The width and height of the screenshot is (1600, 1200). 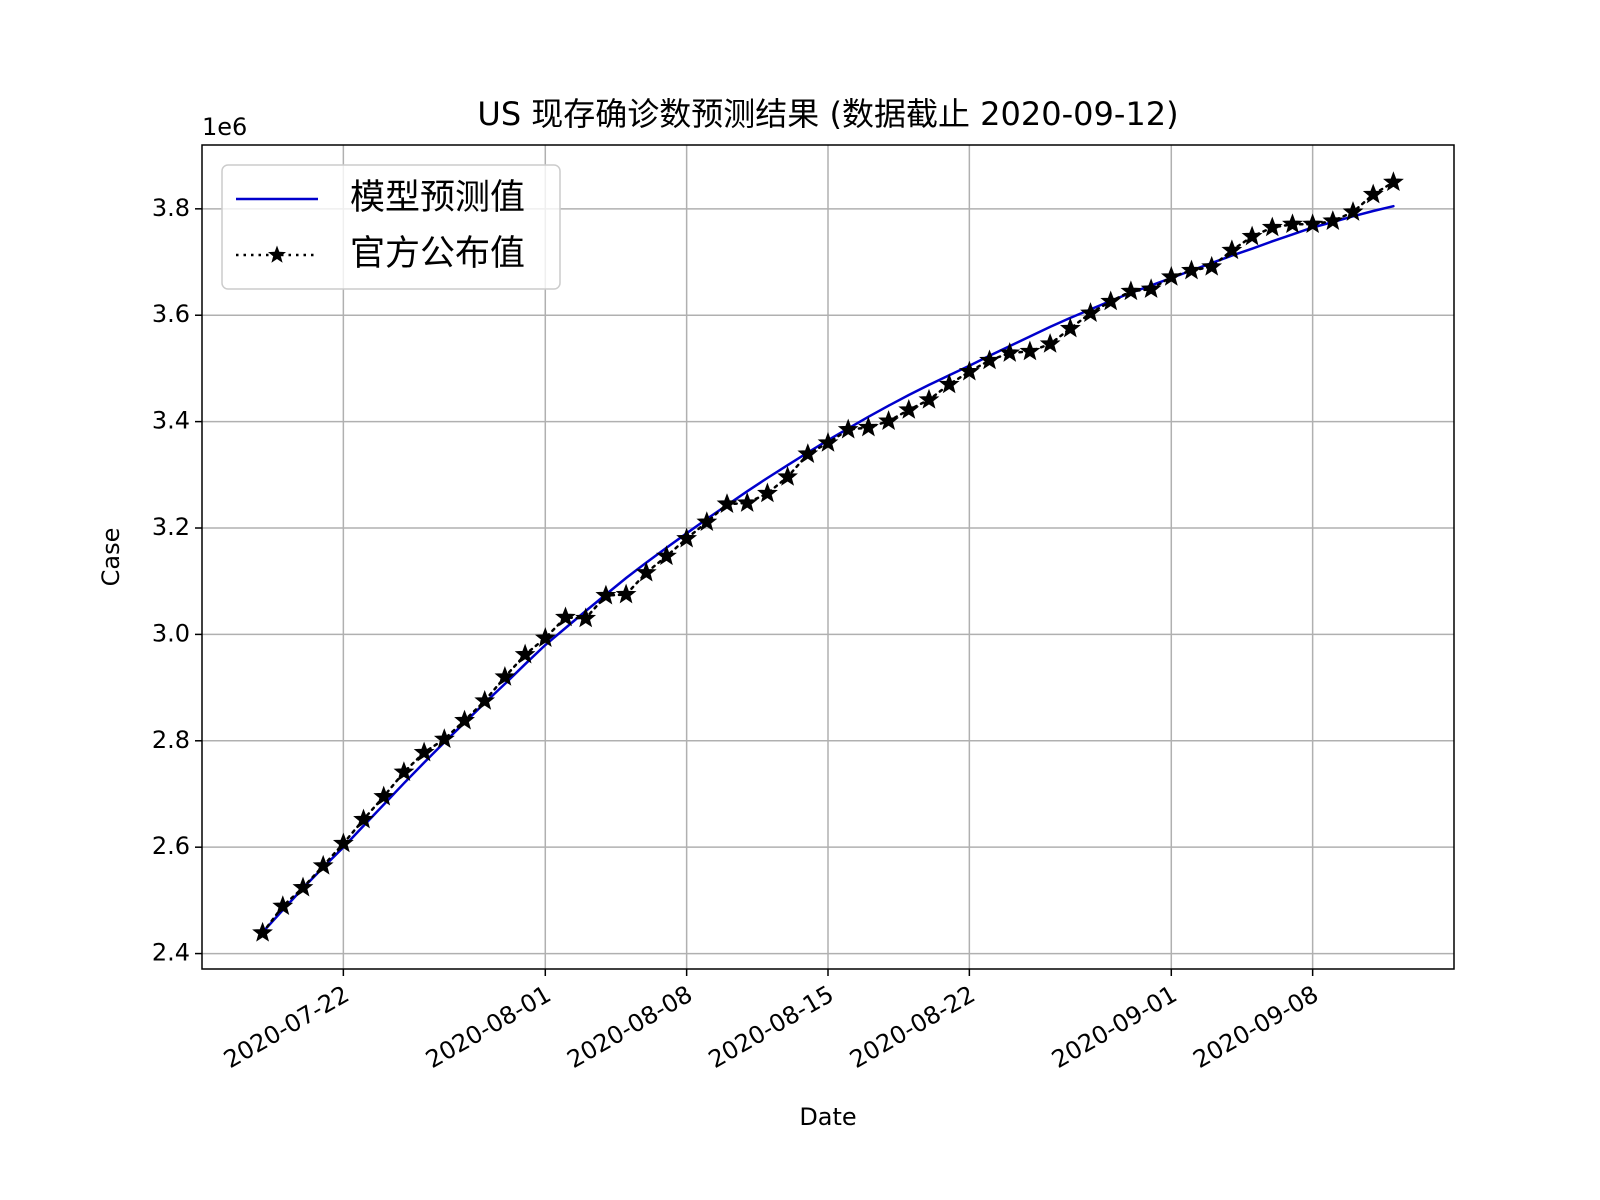 I want to click on x-tick-label: 2020-07-22, so click(x=286, y=1027).